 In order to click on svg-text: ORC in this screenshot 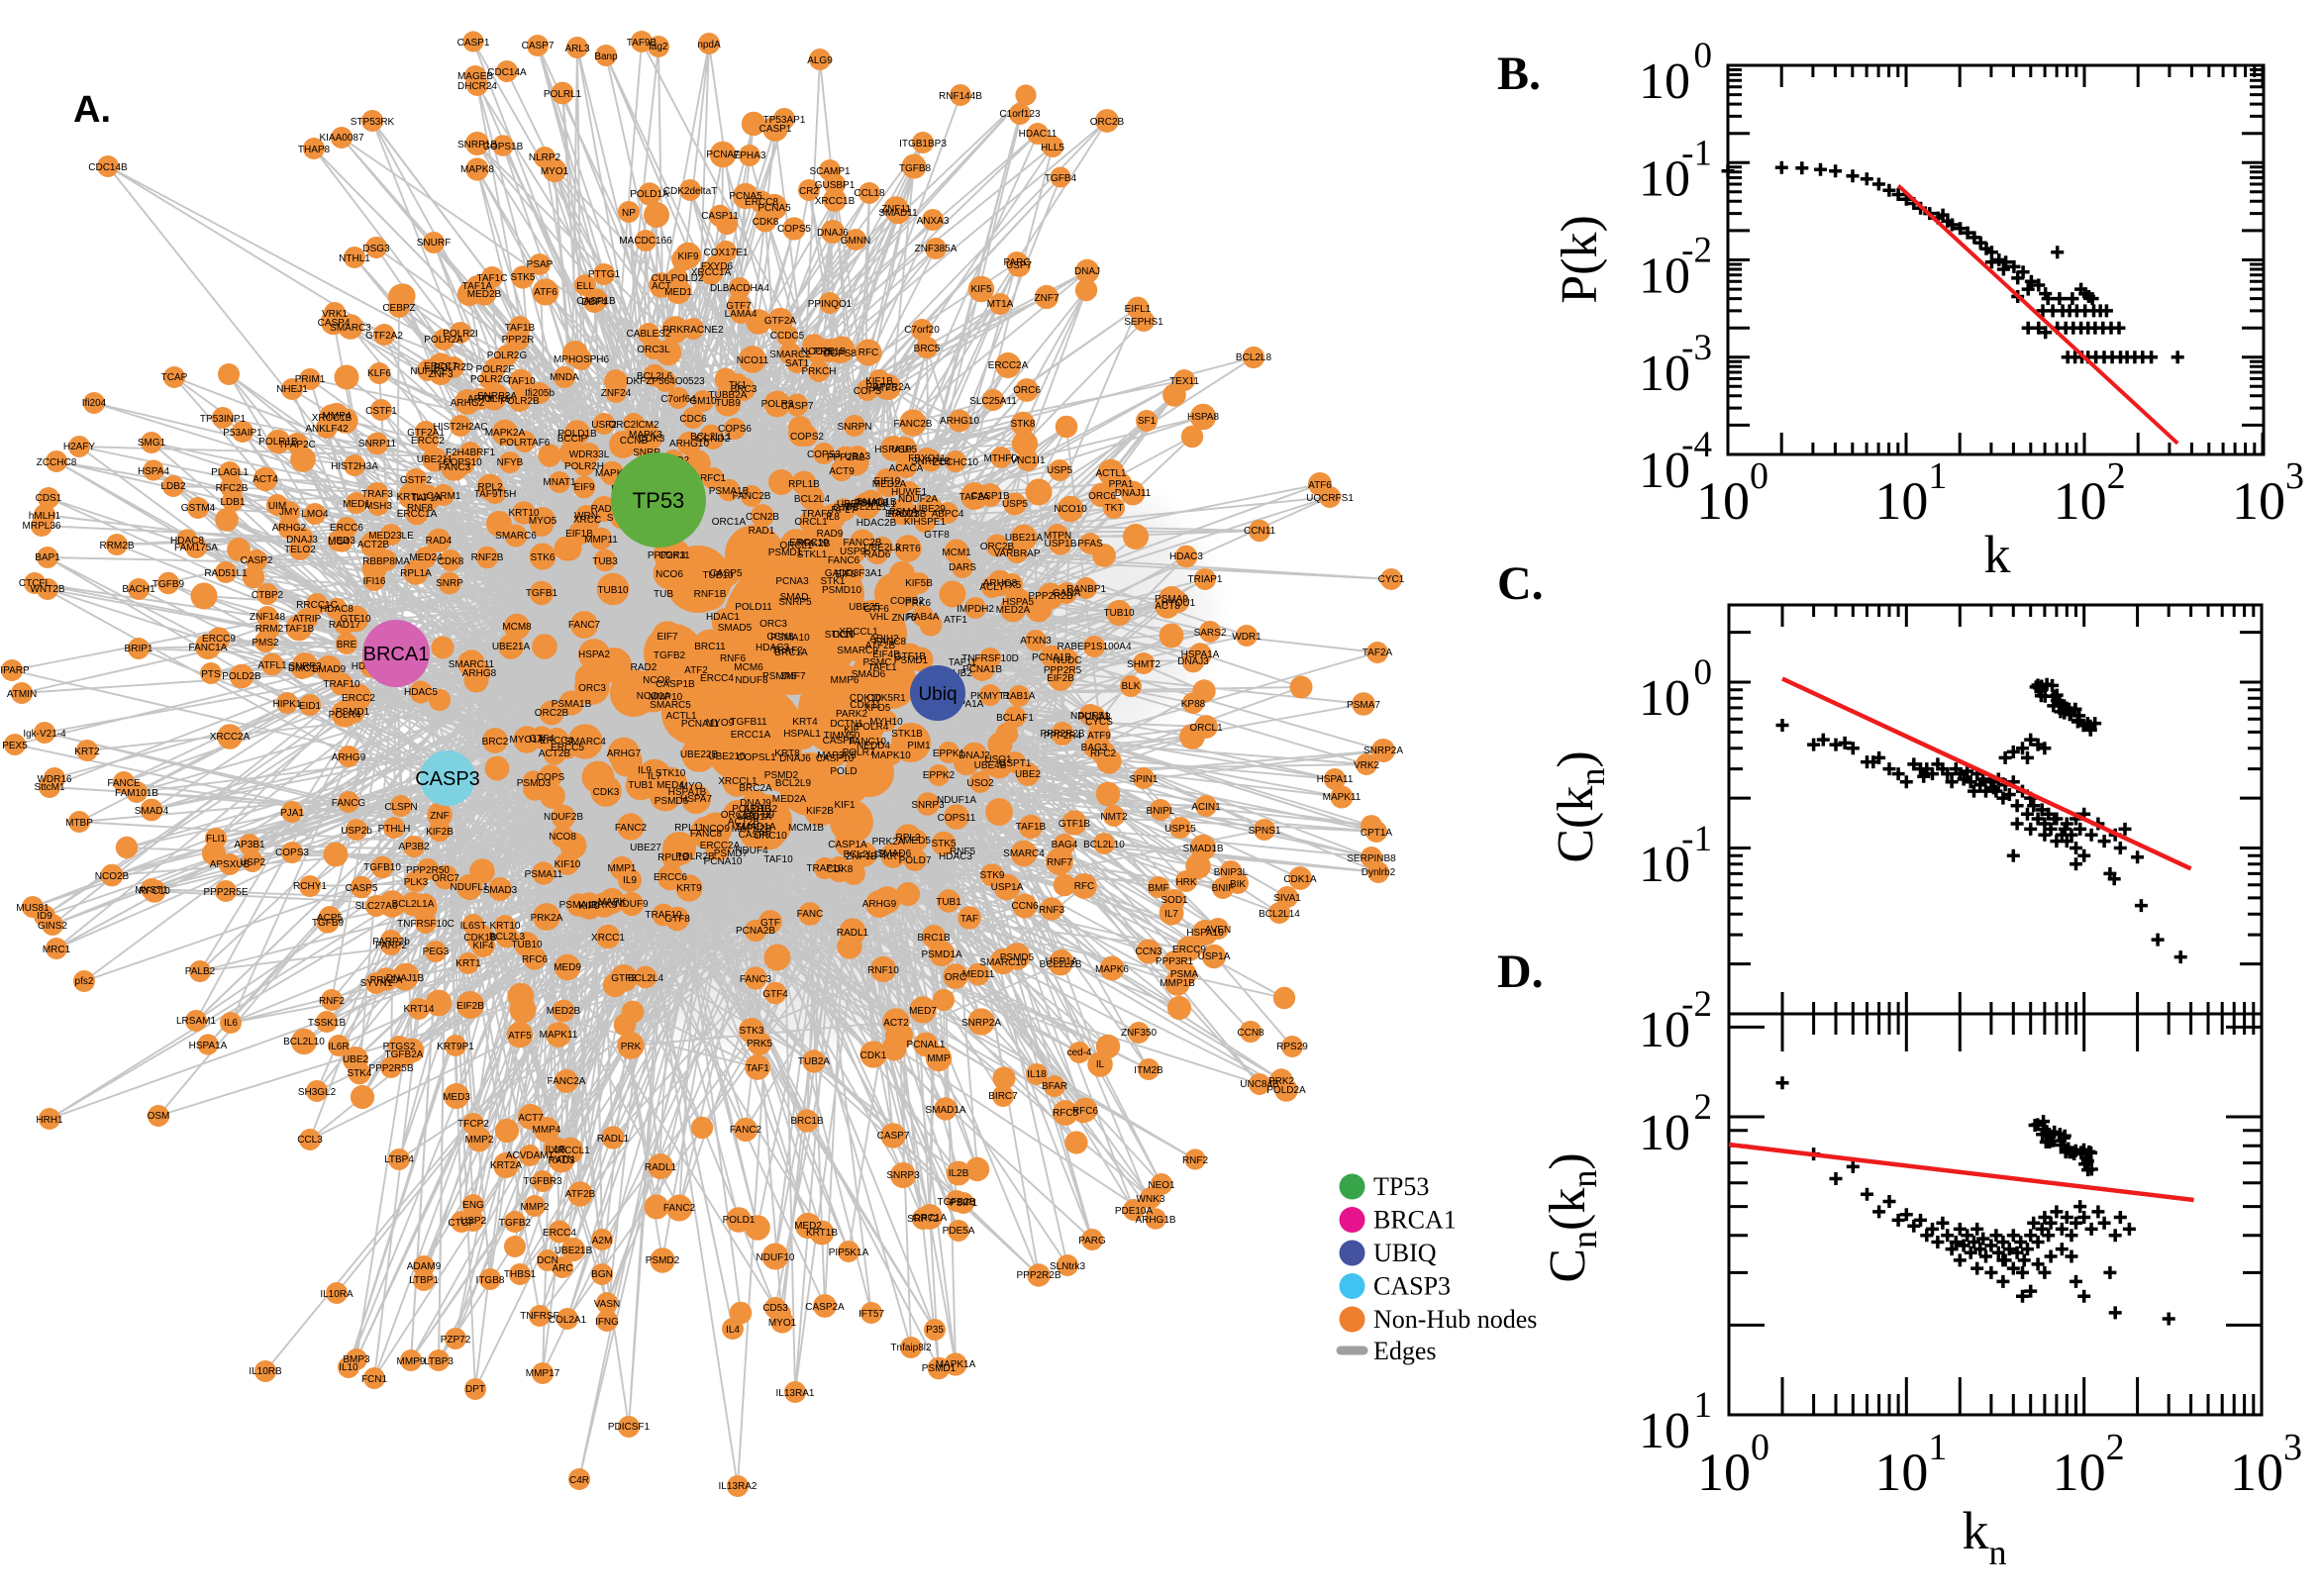, I will do `click(956, 977)`.